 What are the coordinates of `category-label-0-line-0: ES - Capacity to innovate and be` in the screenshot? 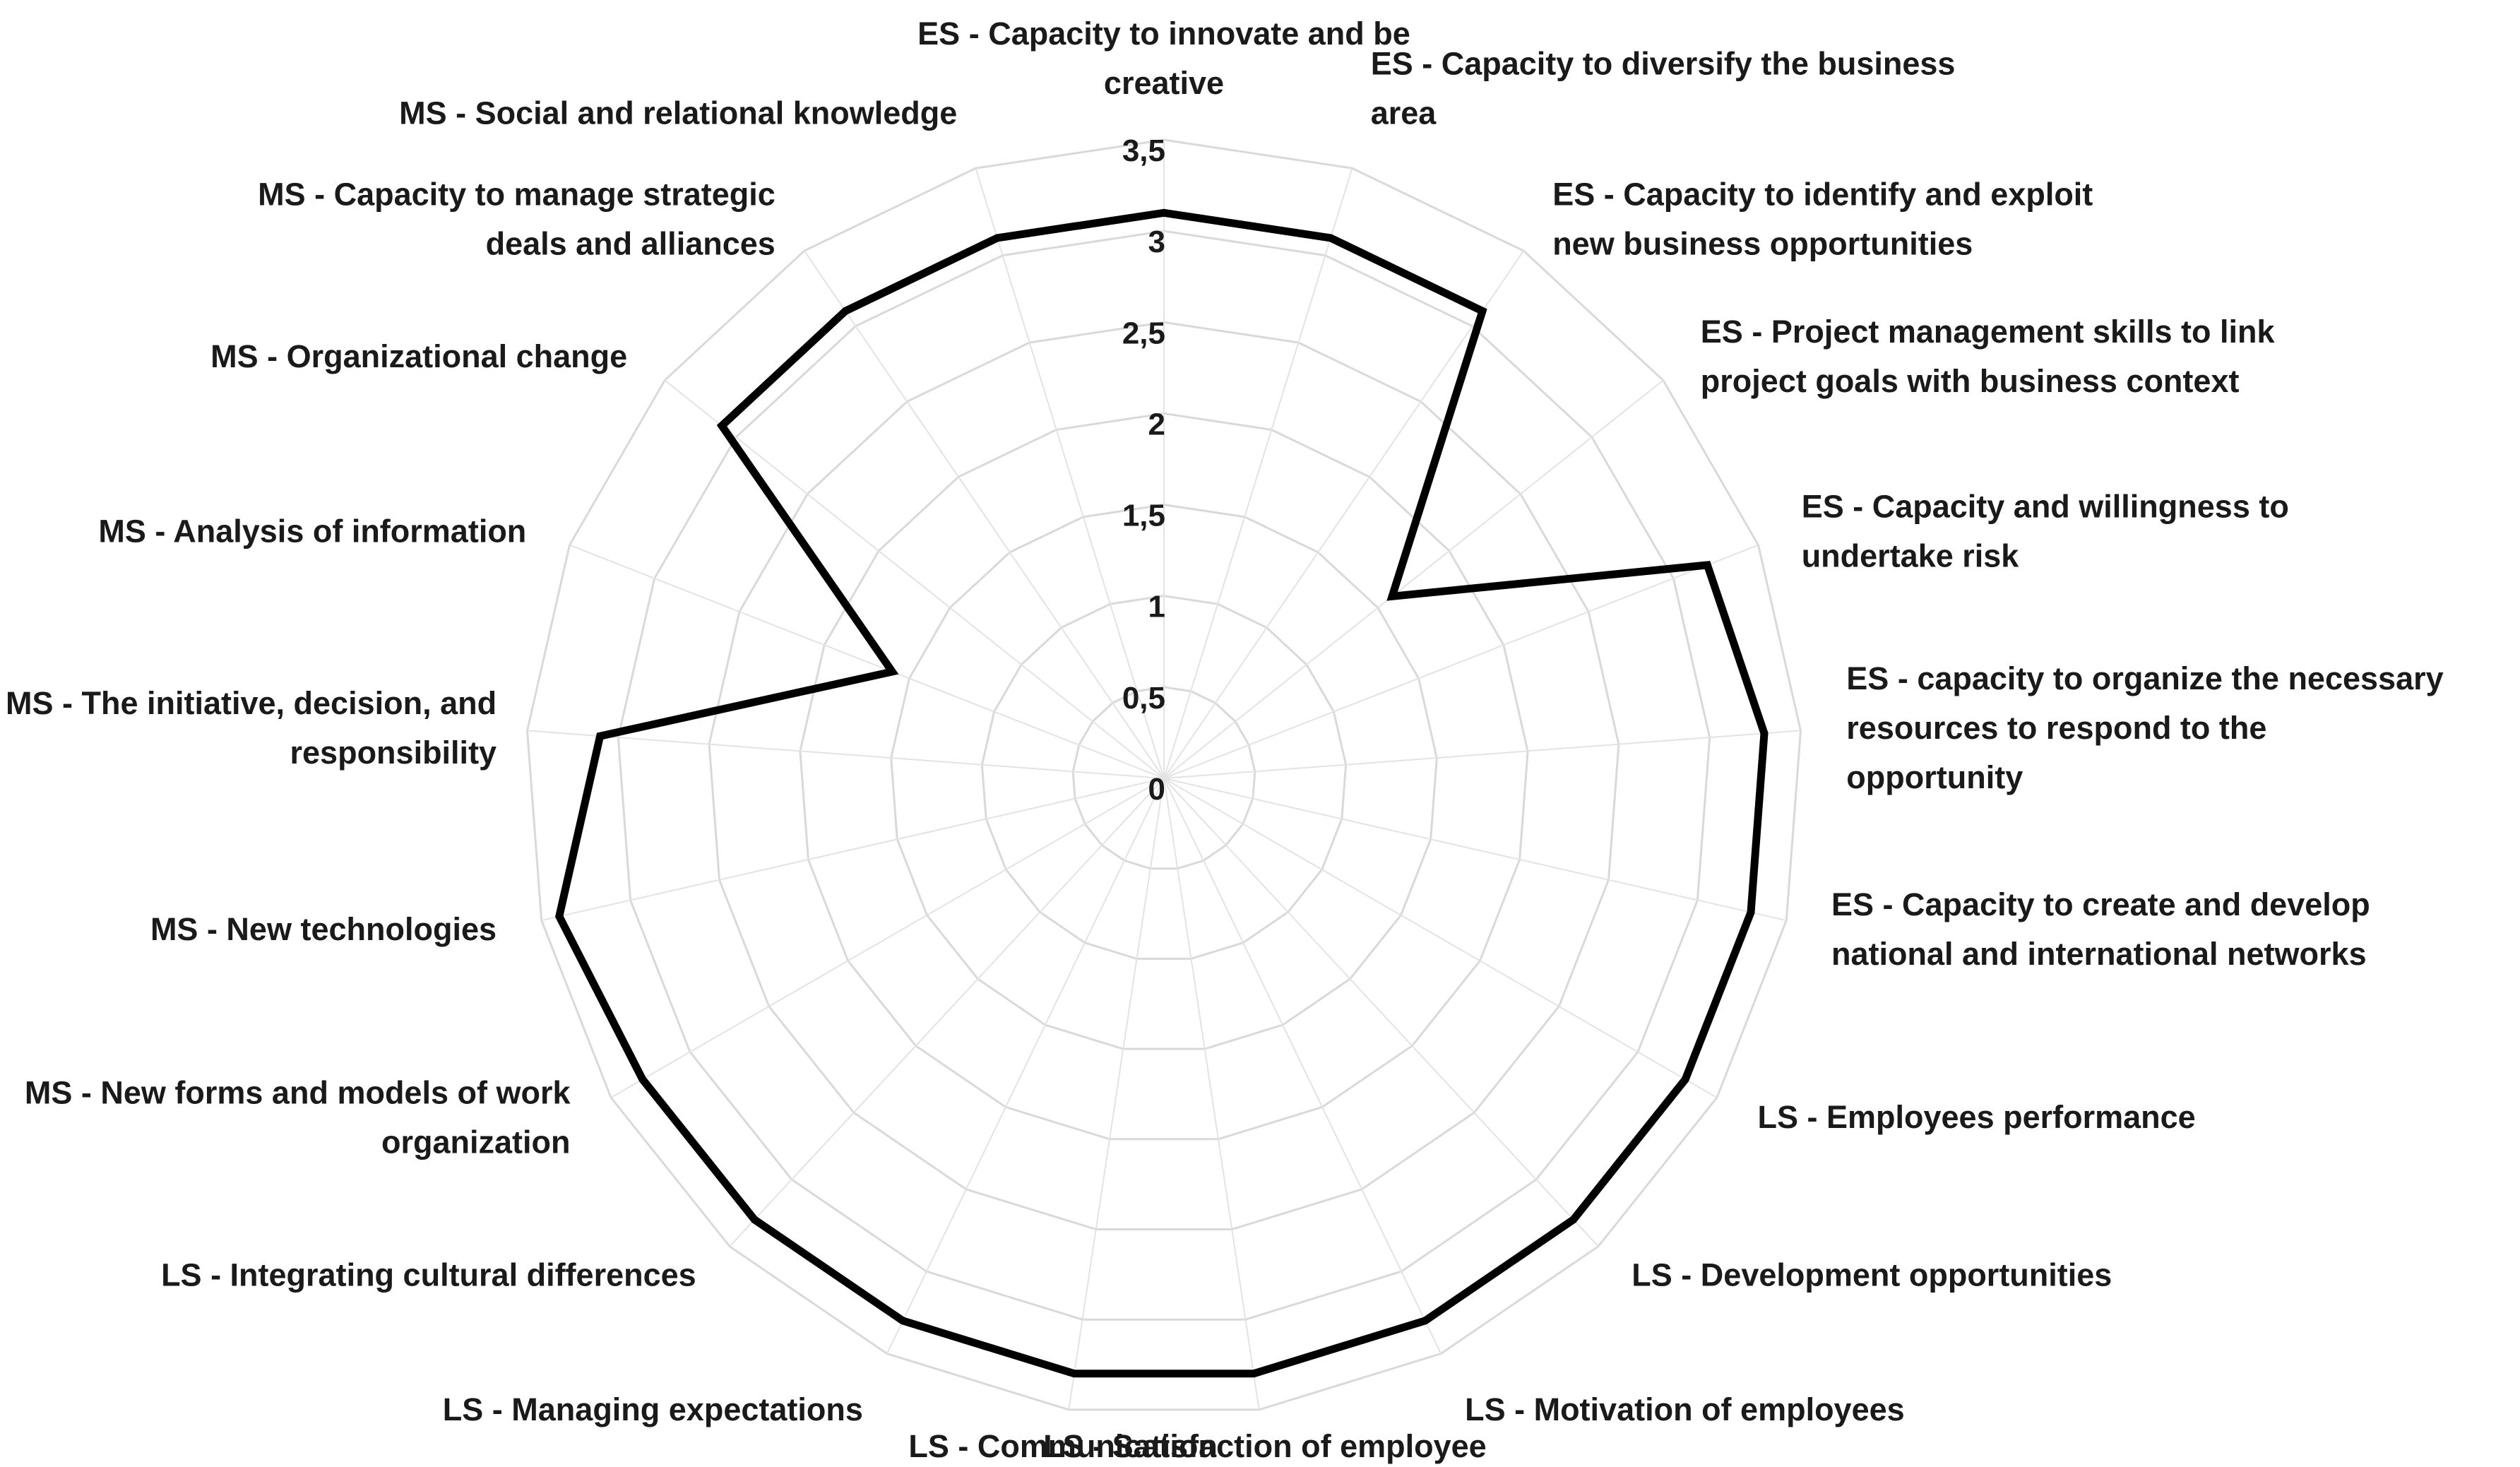 It's located at (1164, 34).